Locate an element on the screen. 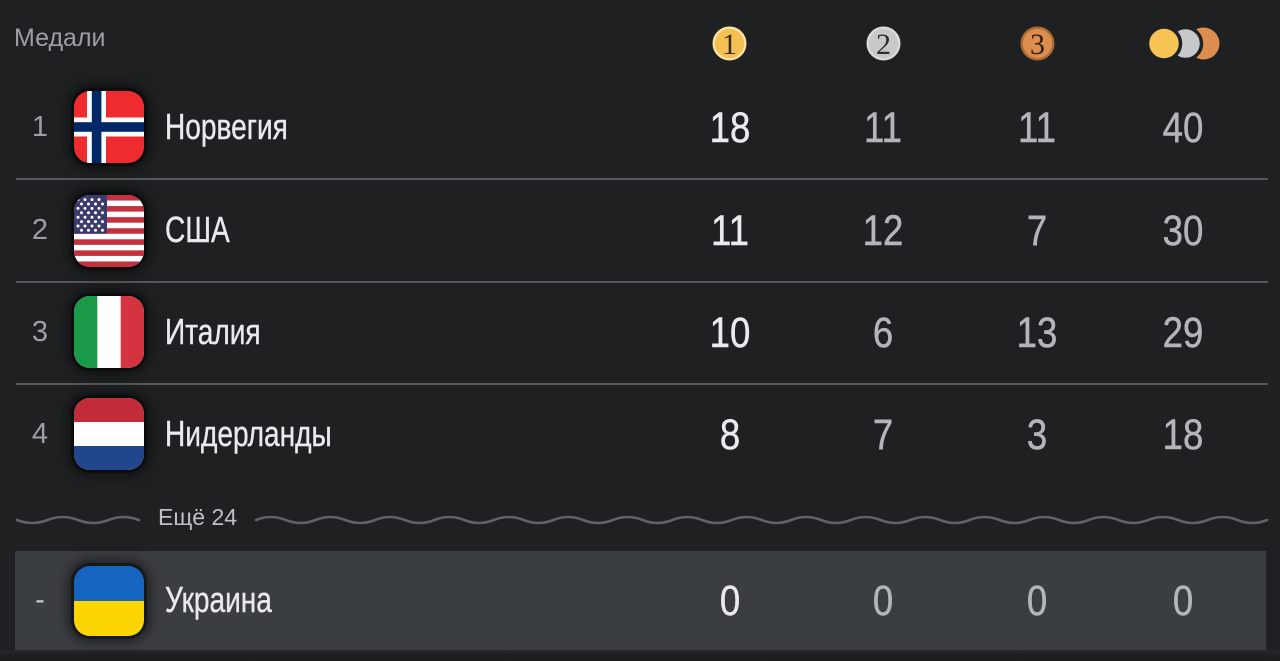 This screenshot has width=1280, height=661. svg-text: 1 is located at coordinates (729, 44).